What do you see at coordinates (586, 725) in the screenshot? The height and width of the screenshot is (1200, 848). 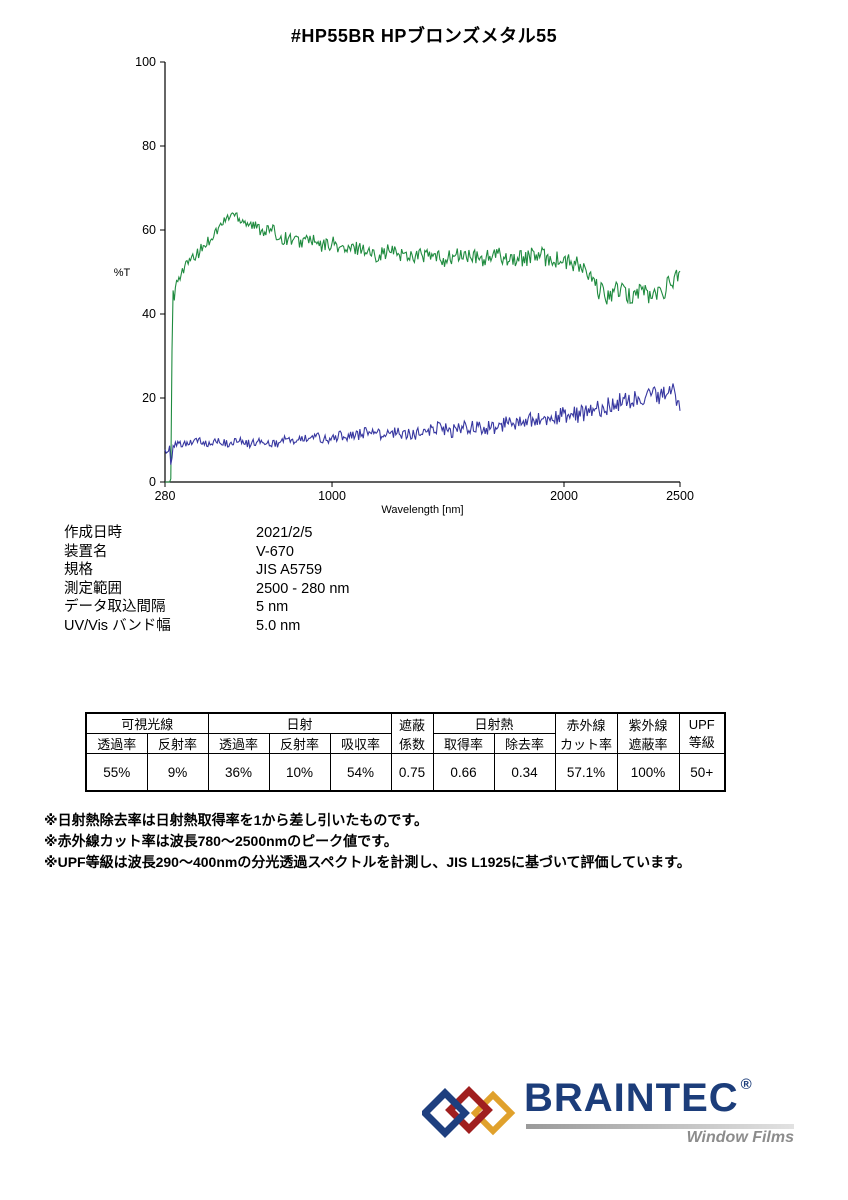 I see `ir-label-line1: 赤外線` at bounding box center [586, 725].